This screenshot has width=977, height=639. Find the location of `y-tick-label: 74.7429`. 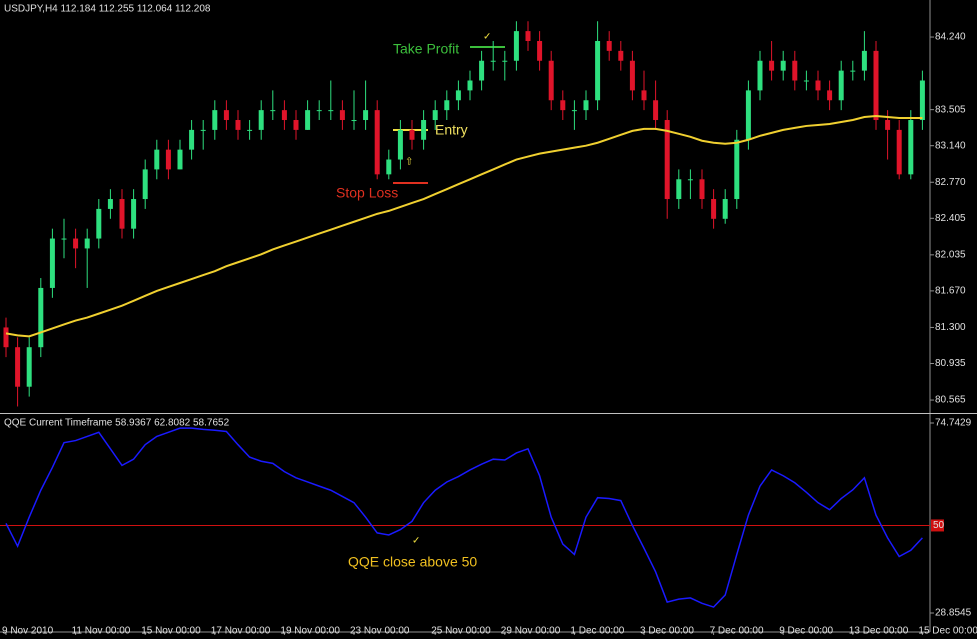

y-tick-label: 74.7429 is located at coordinates (953, 423).